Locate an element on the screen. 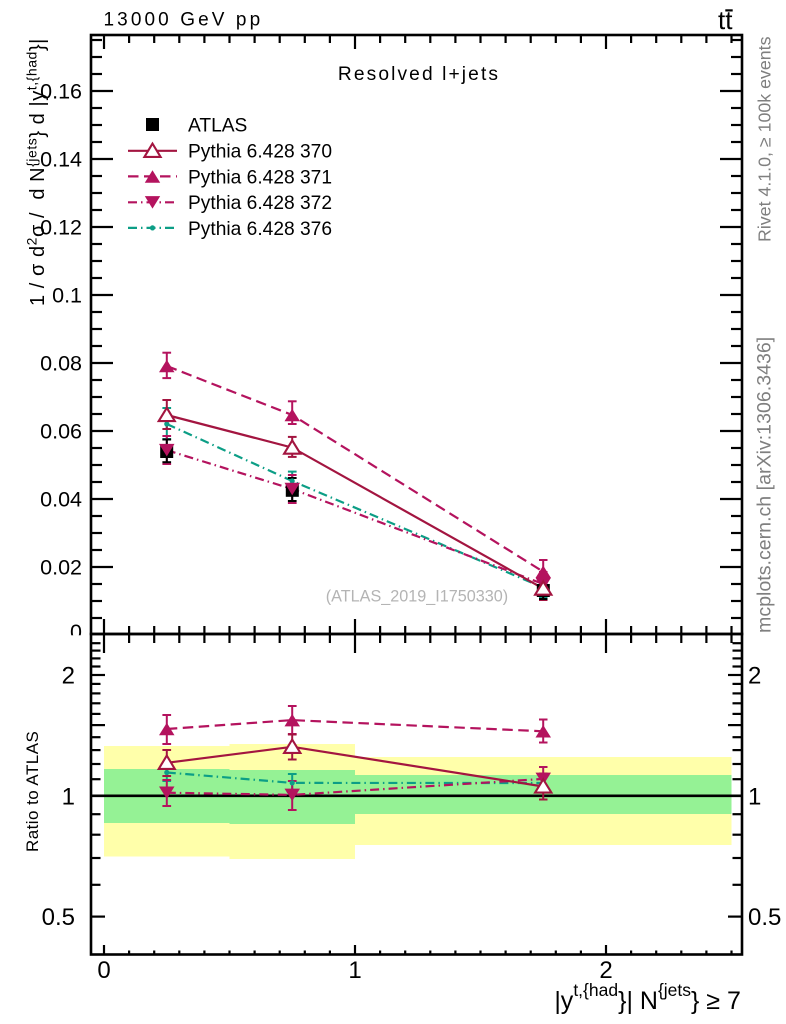  svg-text: 13000 GeV pp is located at coordinates (184, 20).